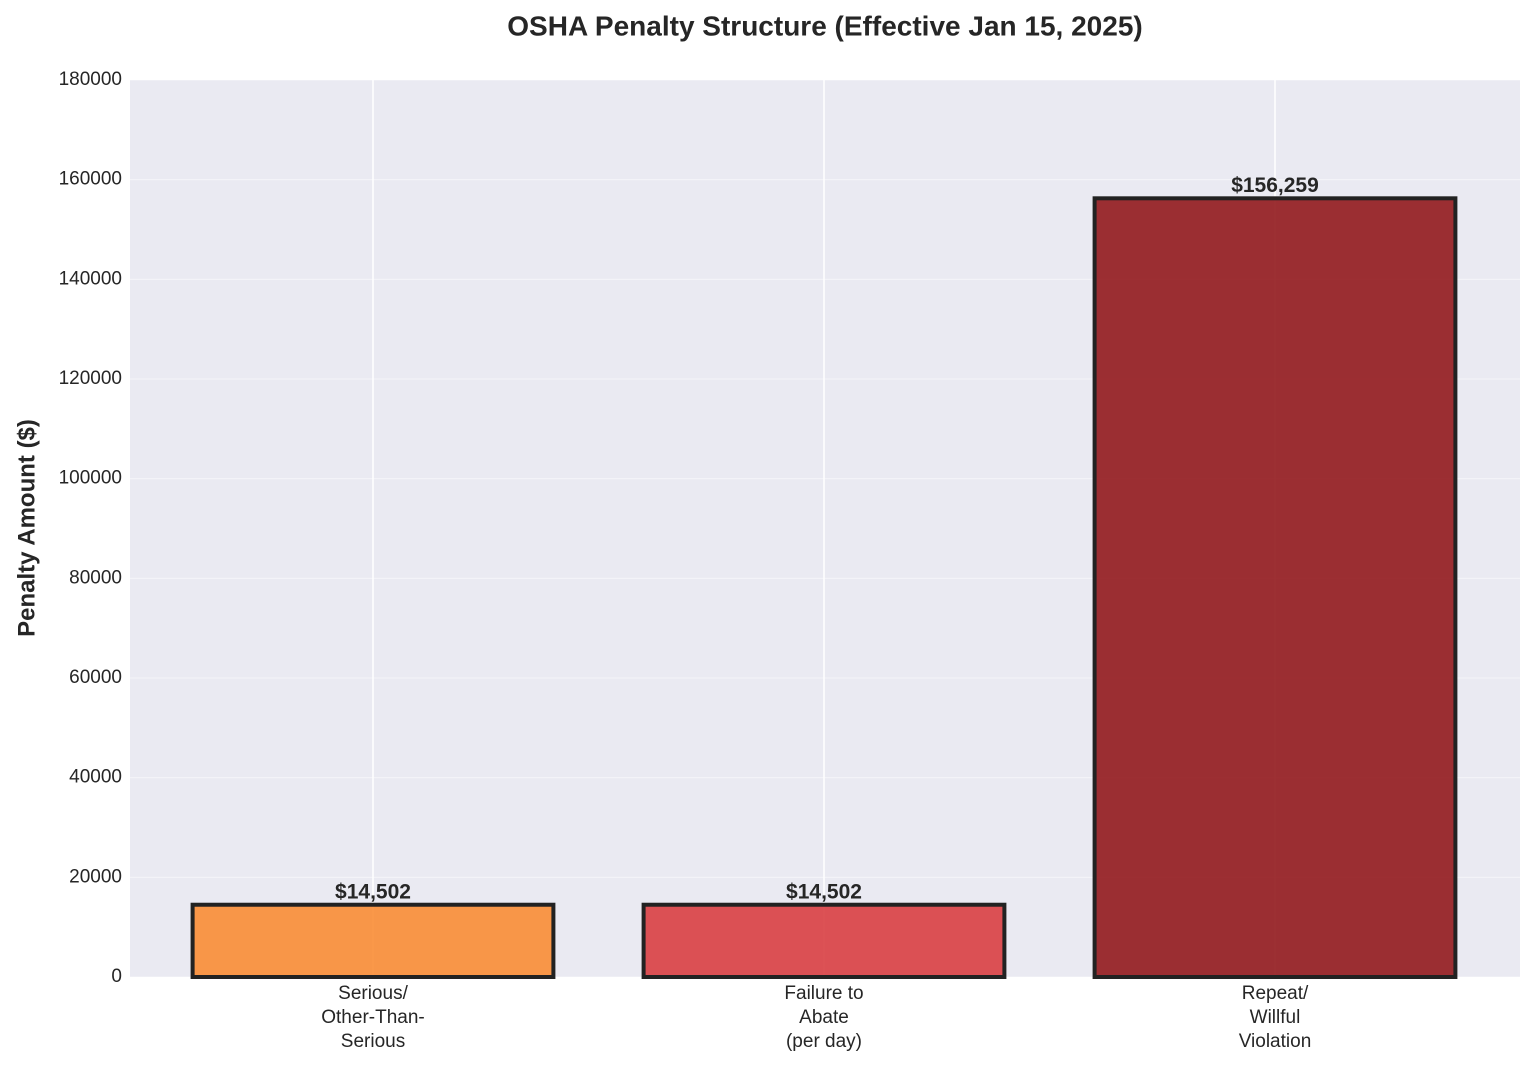 The image size is (1536, 1069). What do you see at coordinates (95, 876) in the screenshot?
I see `y-tick-label: 20000` at bounding box center [95, 876].